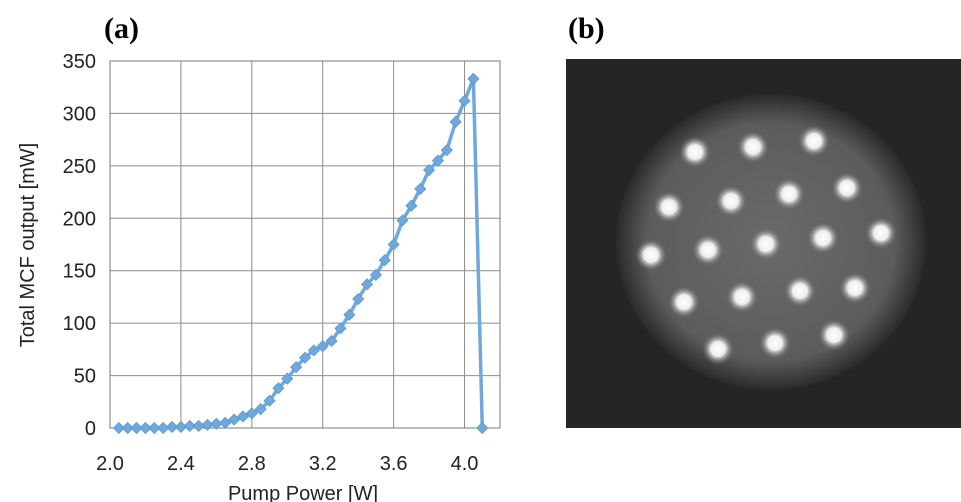  Describe the element at coordinates (394, 464) in the screenshot. I see `x-tick-label: 3.6` at that location.